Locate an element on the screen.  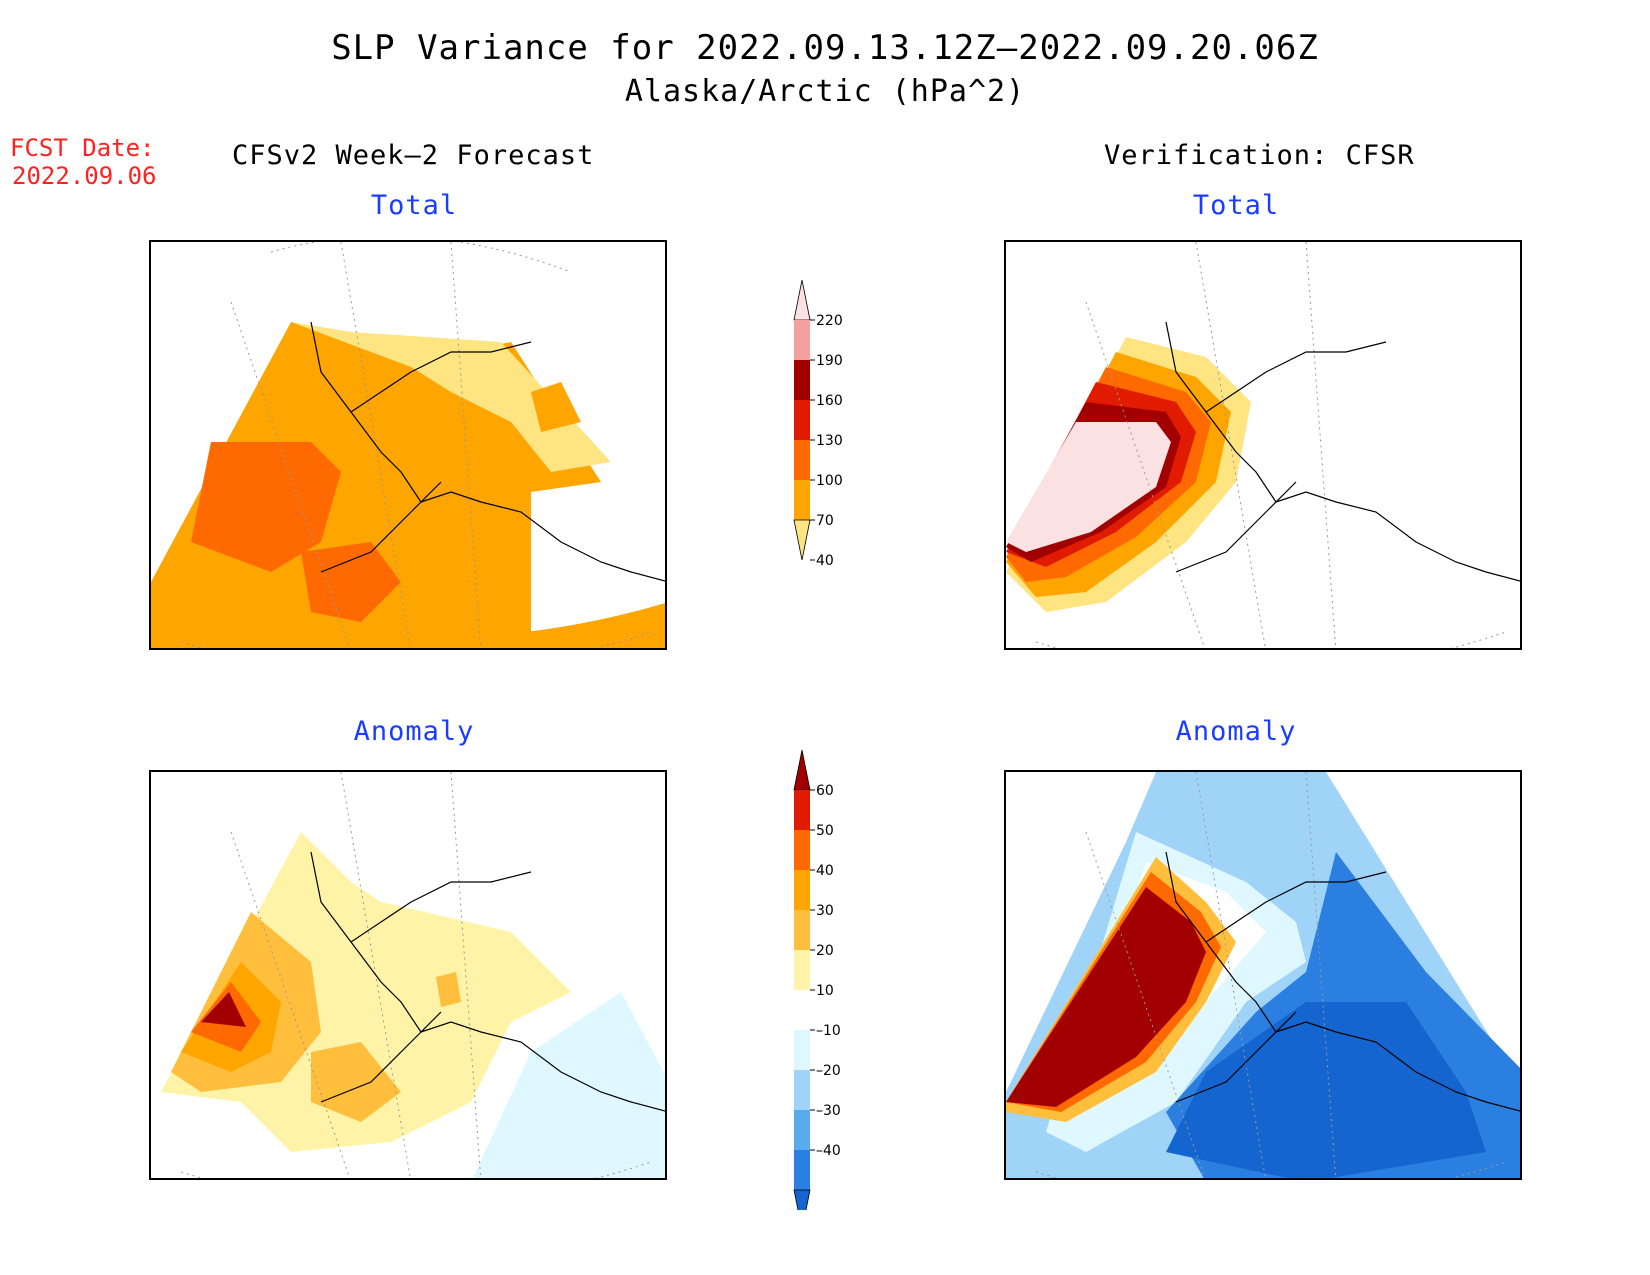
total-colorbar: 220 190 160 130 100 70 40 is located at coordinates (818, 424).